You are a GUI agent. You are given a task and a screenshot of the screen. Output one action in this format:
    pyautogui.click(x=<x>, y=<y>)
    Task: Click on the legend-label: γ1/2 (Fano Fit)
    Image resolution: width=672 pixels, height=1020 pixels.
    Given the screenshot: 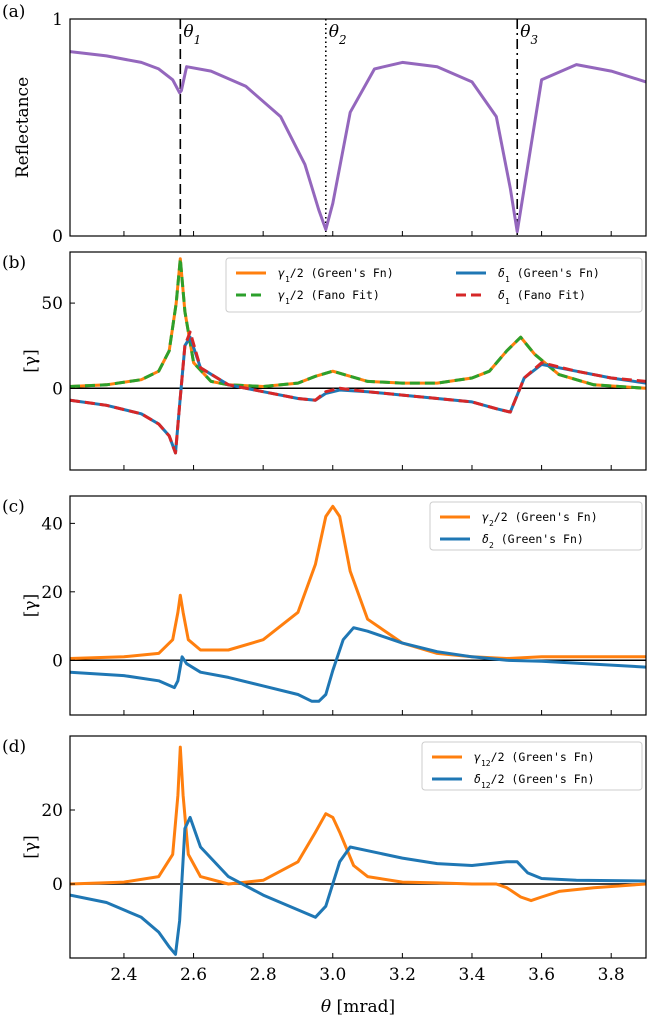 What is the action you would take?
    pyautogui.click(x=329, y=297)
    